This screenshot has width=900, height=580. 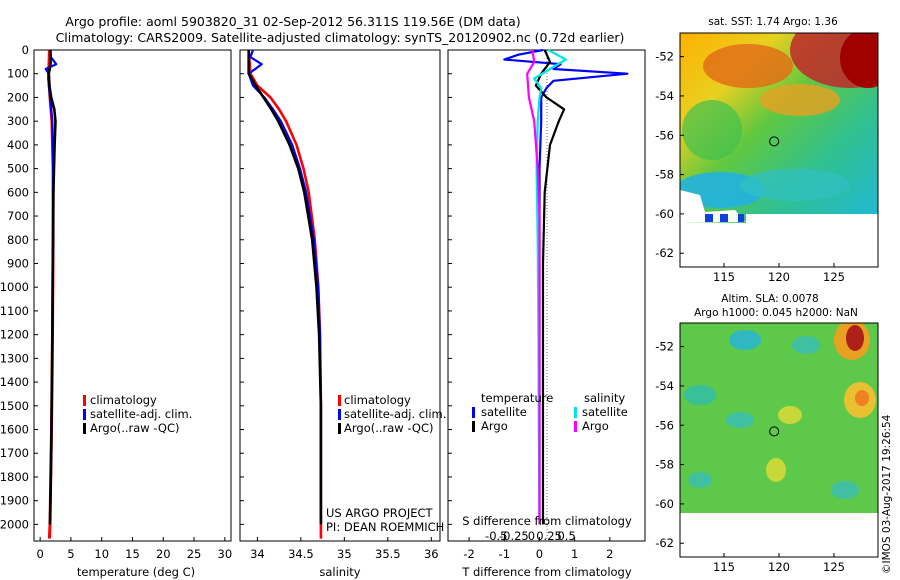 What do you see at coordinates (25, 50) in the screenshot?
I see `depth-tick-label: 0` at bounding box center [25, 50].